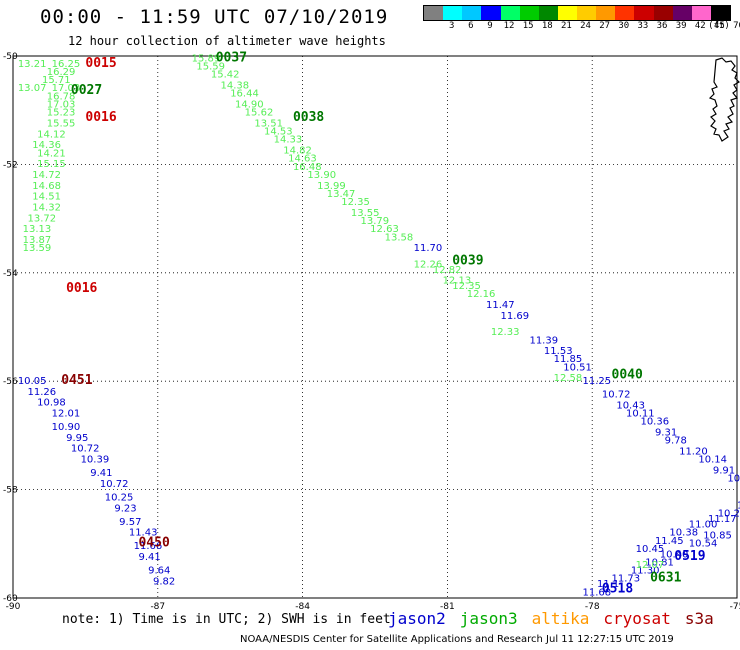  Describe the element at coordinates (10, 274) in the screenshot. I see `lat-tick-label: -54` at that location.